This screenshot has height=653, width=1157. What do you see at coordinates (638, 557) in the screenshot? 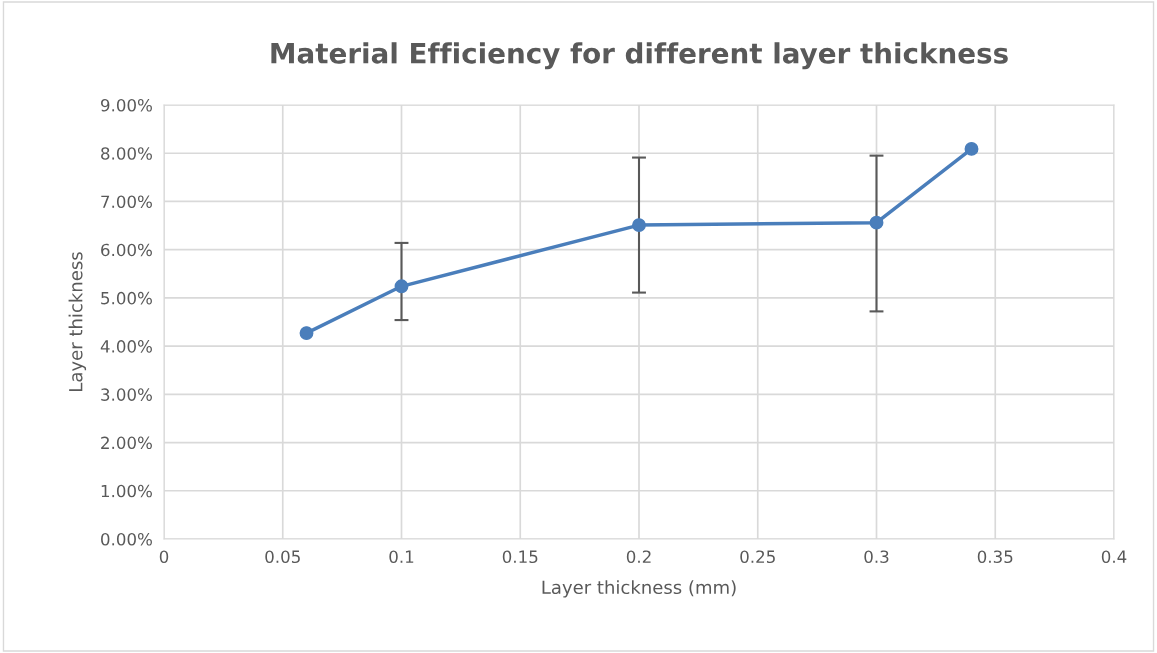
I see `x-tick-label: 0.2` at bounding box center [638, 557].